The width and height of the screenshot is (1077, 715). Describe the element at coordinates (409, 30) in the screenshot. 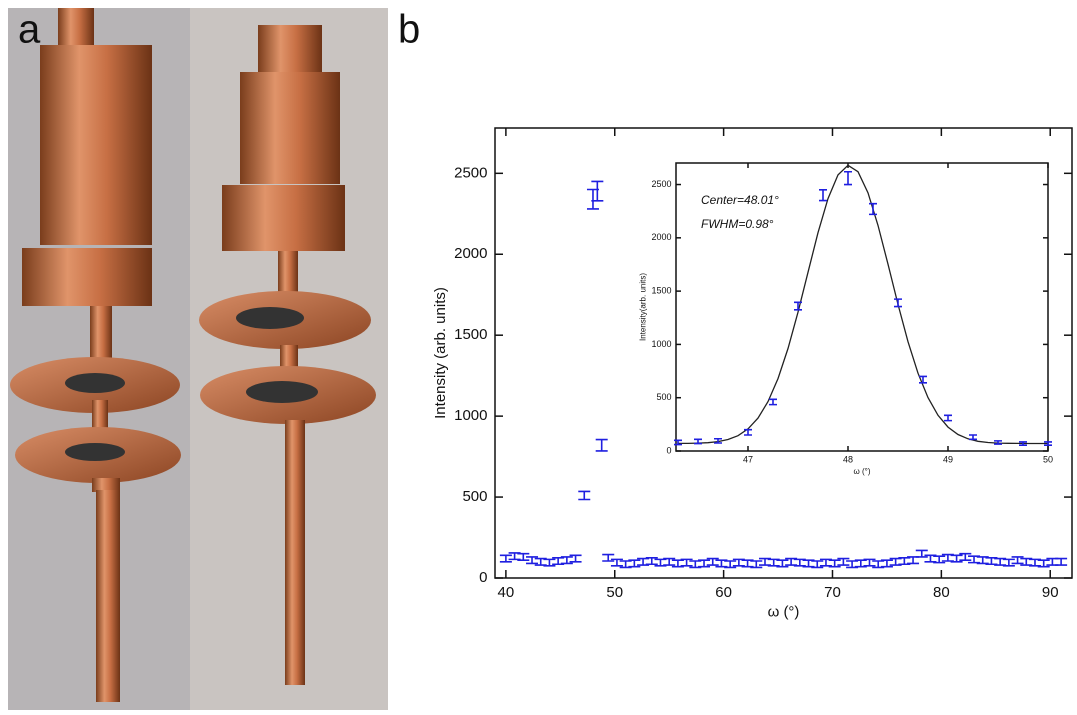

I see `panel-label: b` at that location.